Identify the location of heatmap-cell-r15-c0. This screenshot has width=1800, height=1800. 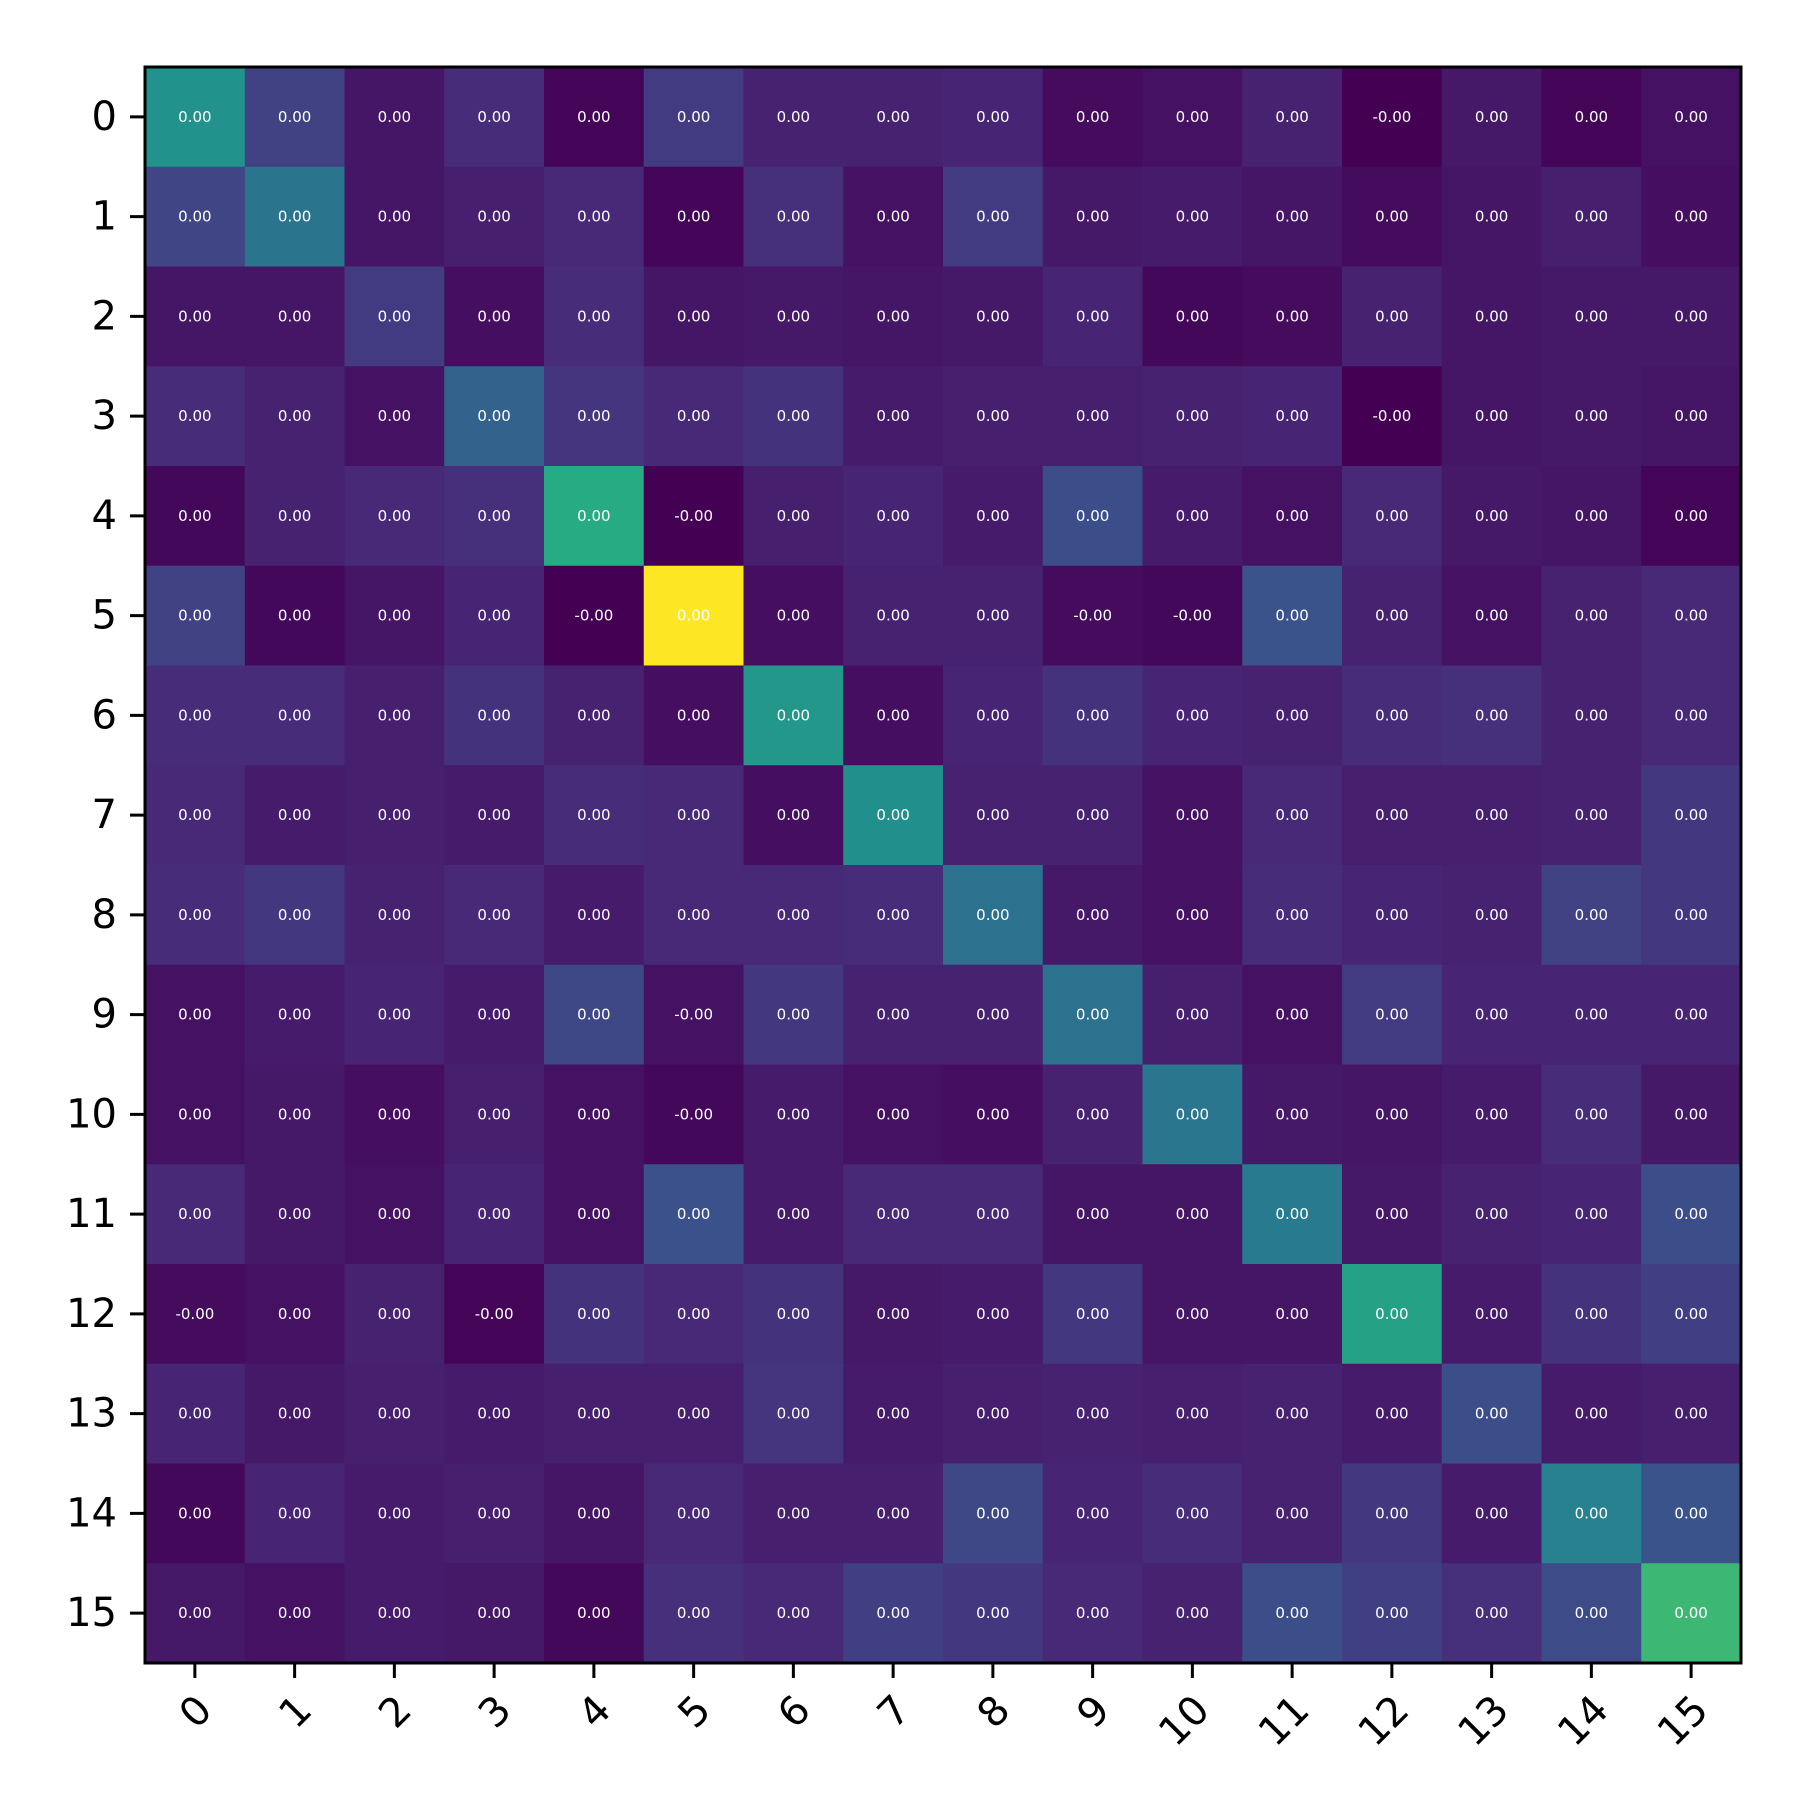
(195, 1613).